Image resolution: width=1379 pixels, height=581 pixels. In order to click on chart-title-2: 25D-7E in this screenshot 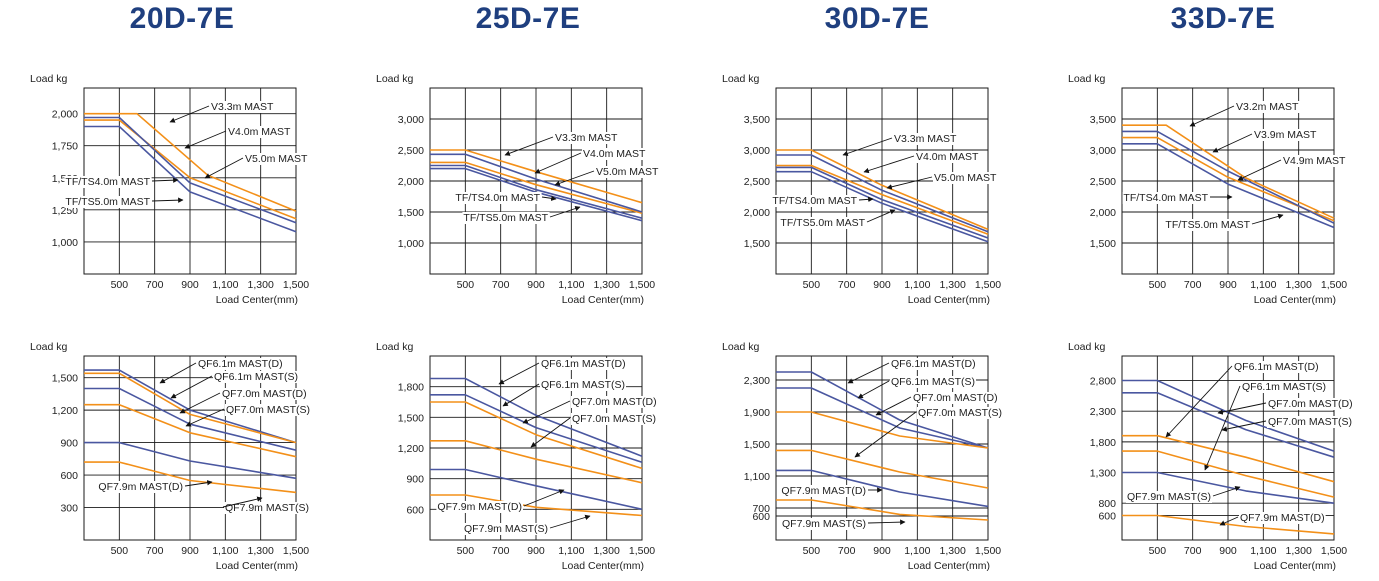, I will do `click(528, 18)`.